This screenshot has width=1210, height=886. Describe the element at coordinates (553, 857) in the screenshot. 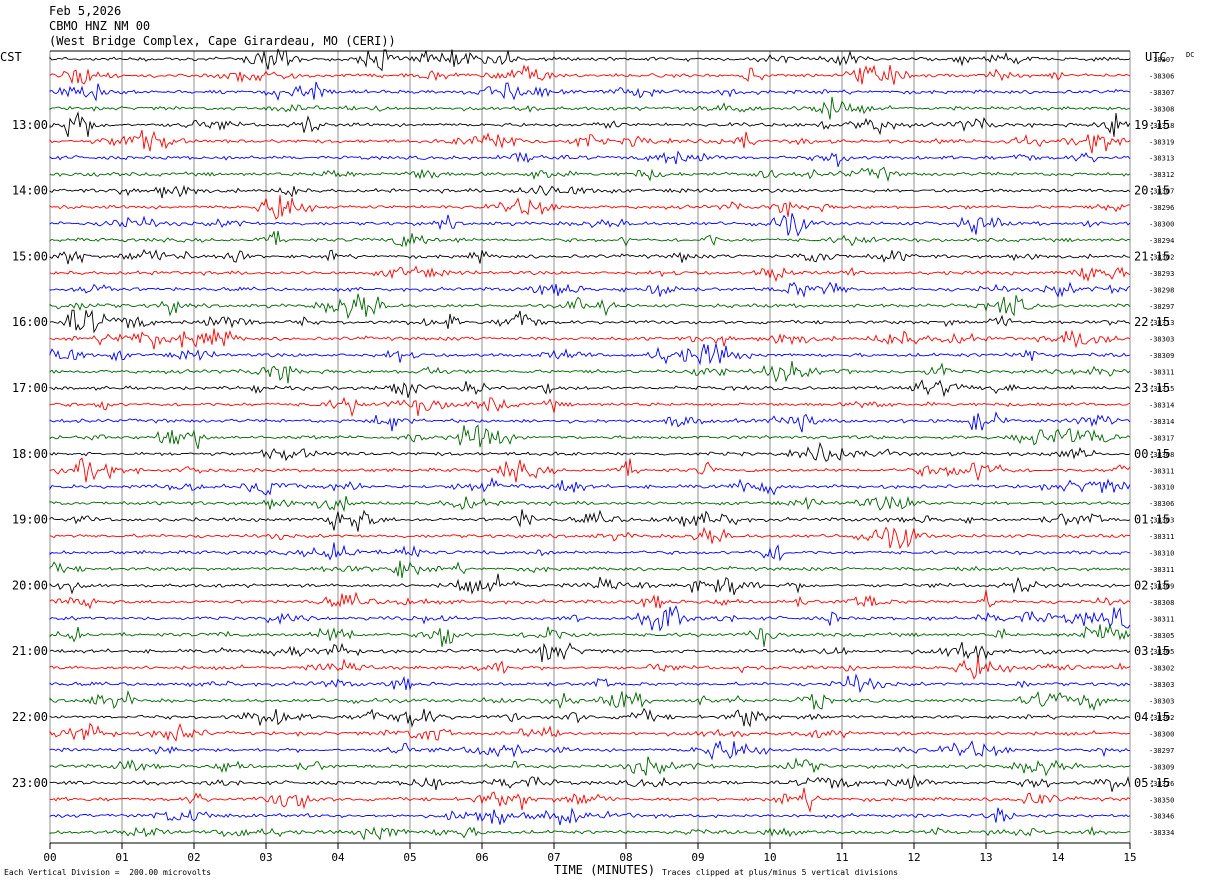

I see `x-tick-label: 07` at that location.